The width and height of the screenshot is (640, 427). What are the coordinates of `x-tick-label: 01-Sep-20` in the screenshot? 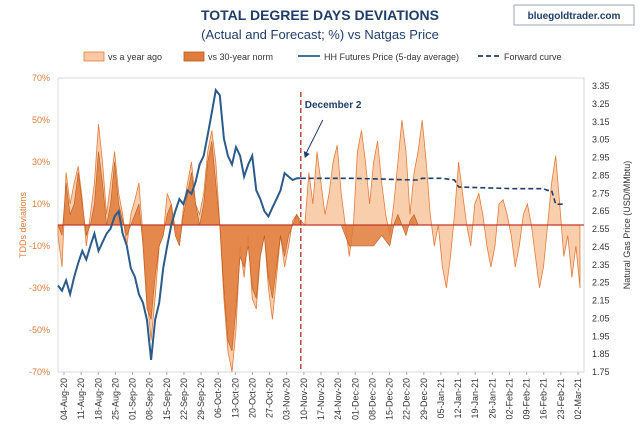 It's located at (133, 399).